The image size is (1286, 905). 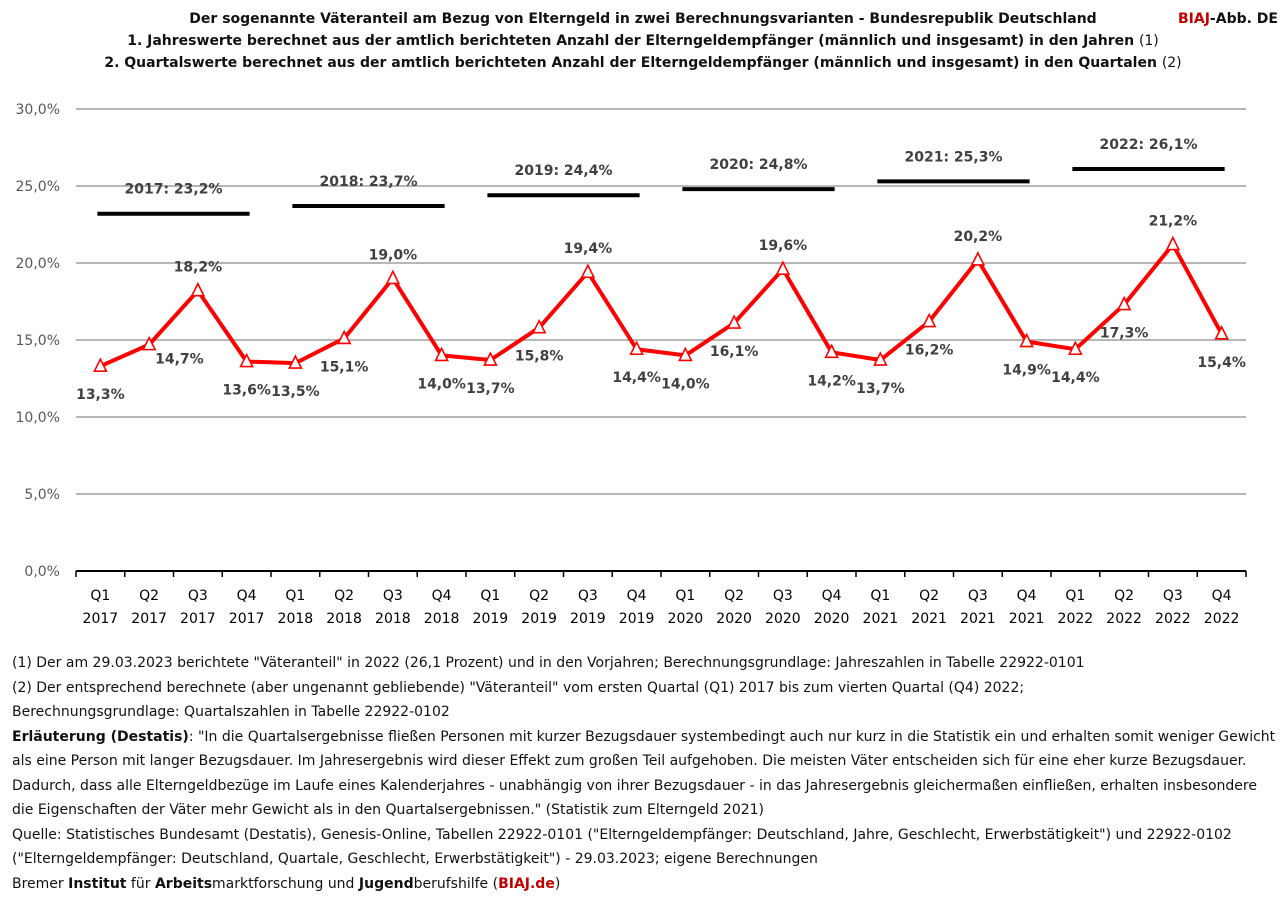 What do you see at coordinates (978, 237) in the screenshot?
I see `data-label: 20,2%` at bounding box center [978, 237].